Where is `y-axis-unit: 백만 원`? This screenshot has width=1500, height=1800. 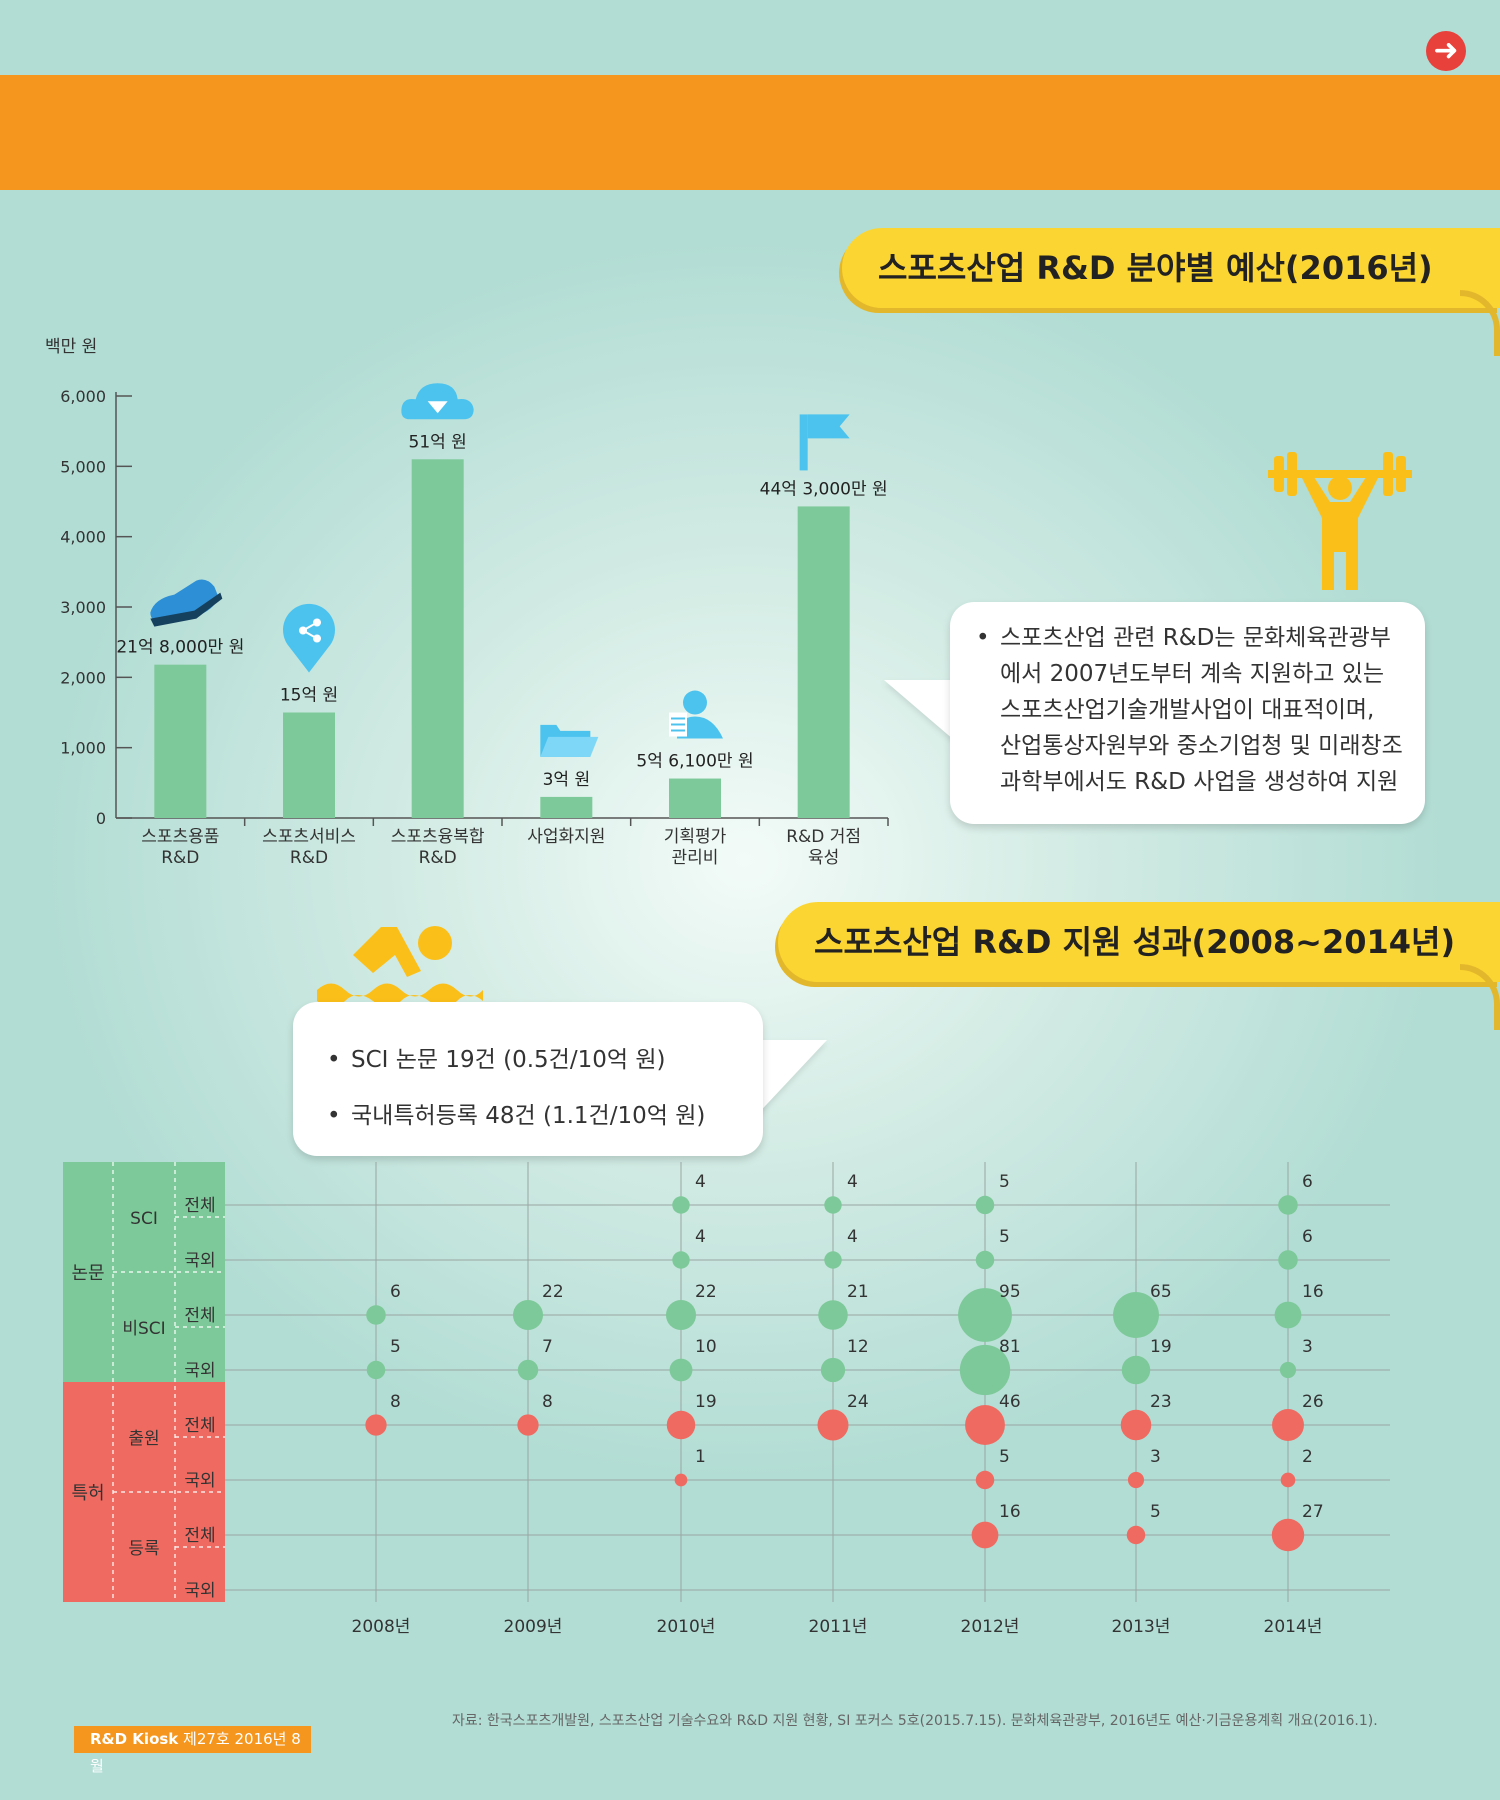 y-axis-unit: 백만 원 is located at coordinates (71, 347).